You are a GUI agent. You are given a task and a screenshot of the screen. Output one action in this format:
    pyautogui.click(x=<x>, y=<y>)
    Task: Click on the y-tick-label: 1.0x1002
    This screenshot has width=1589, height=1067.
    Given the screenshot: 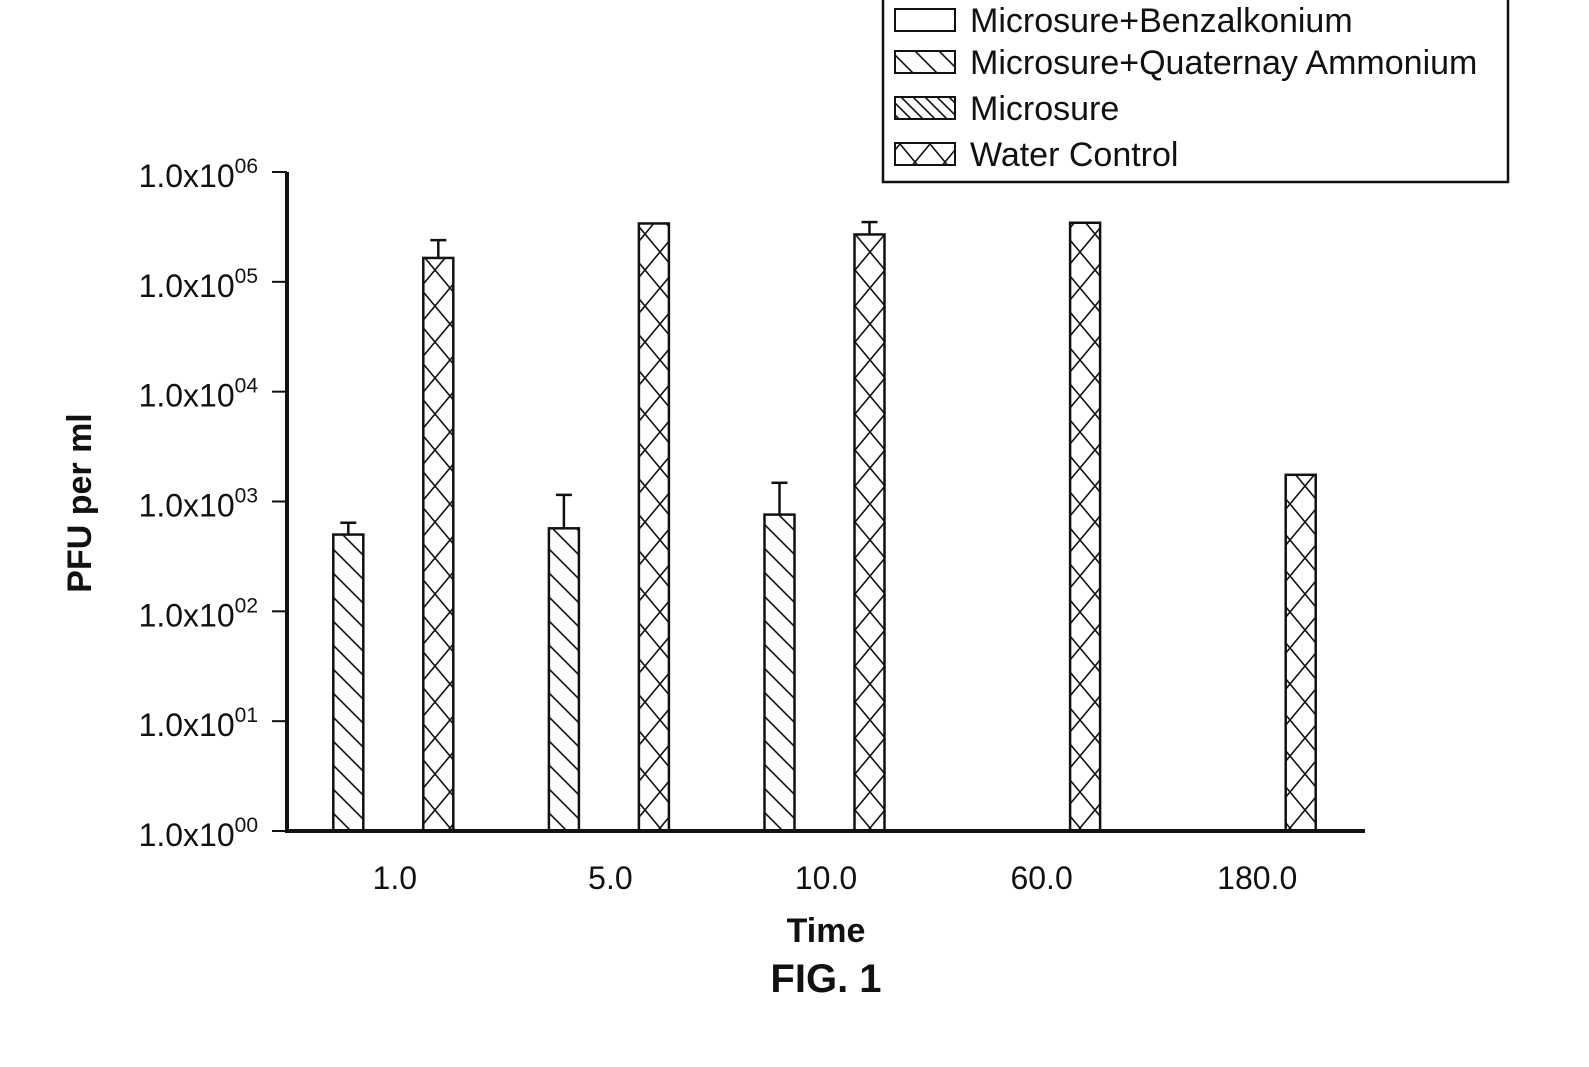 What is the action you would take?
    pyautogui.click(x=198, y=613)
    